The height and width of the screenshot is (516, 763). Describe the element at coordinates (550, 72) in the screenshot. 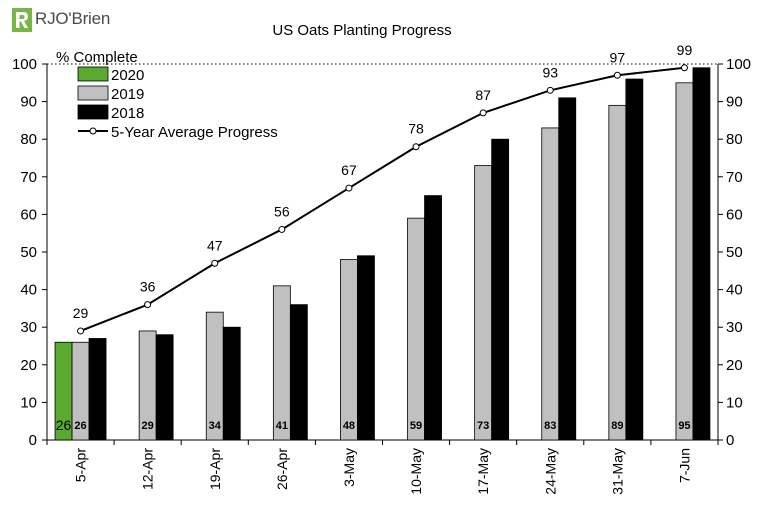

I see `avg-label: 93` at that location.